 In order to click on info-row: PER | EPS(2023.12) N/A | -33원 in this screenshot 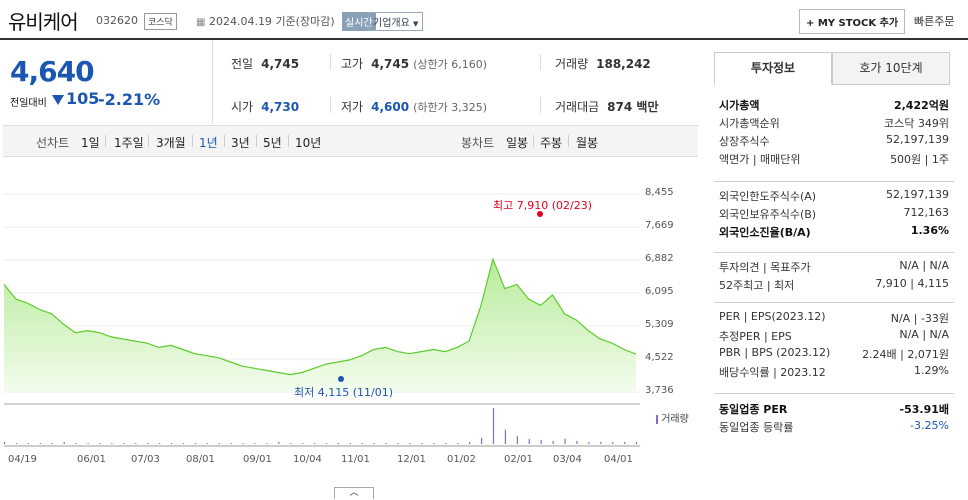, I will do `click(834, 318)`.